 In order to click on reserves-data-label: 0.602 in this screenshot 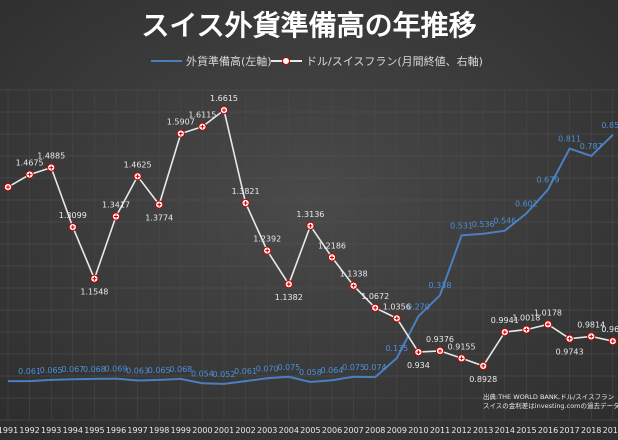, I will do `click(526, 203)`.